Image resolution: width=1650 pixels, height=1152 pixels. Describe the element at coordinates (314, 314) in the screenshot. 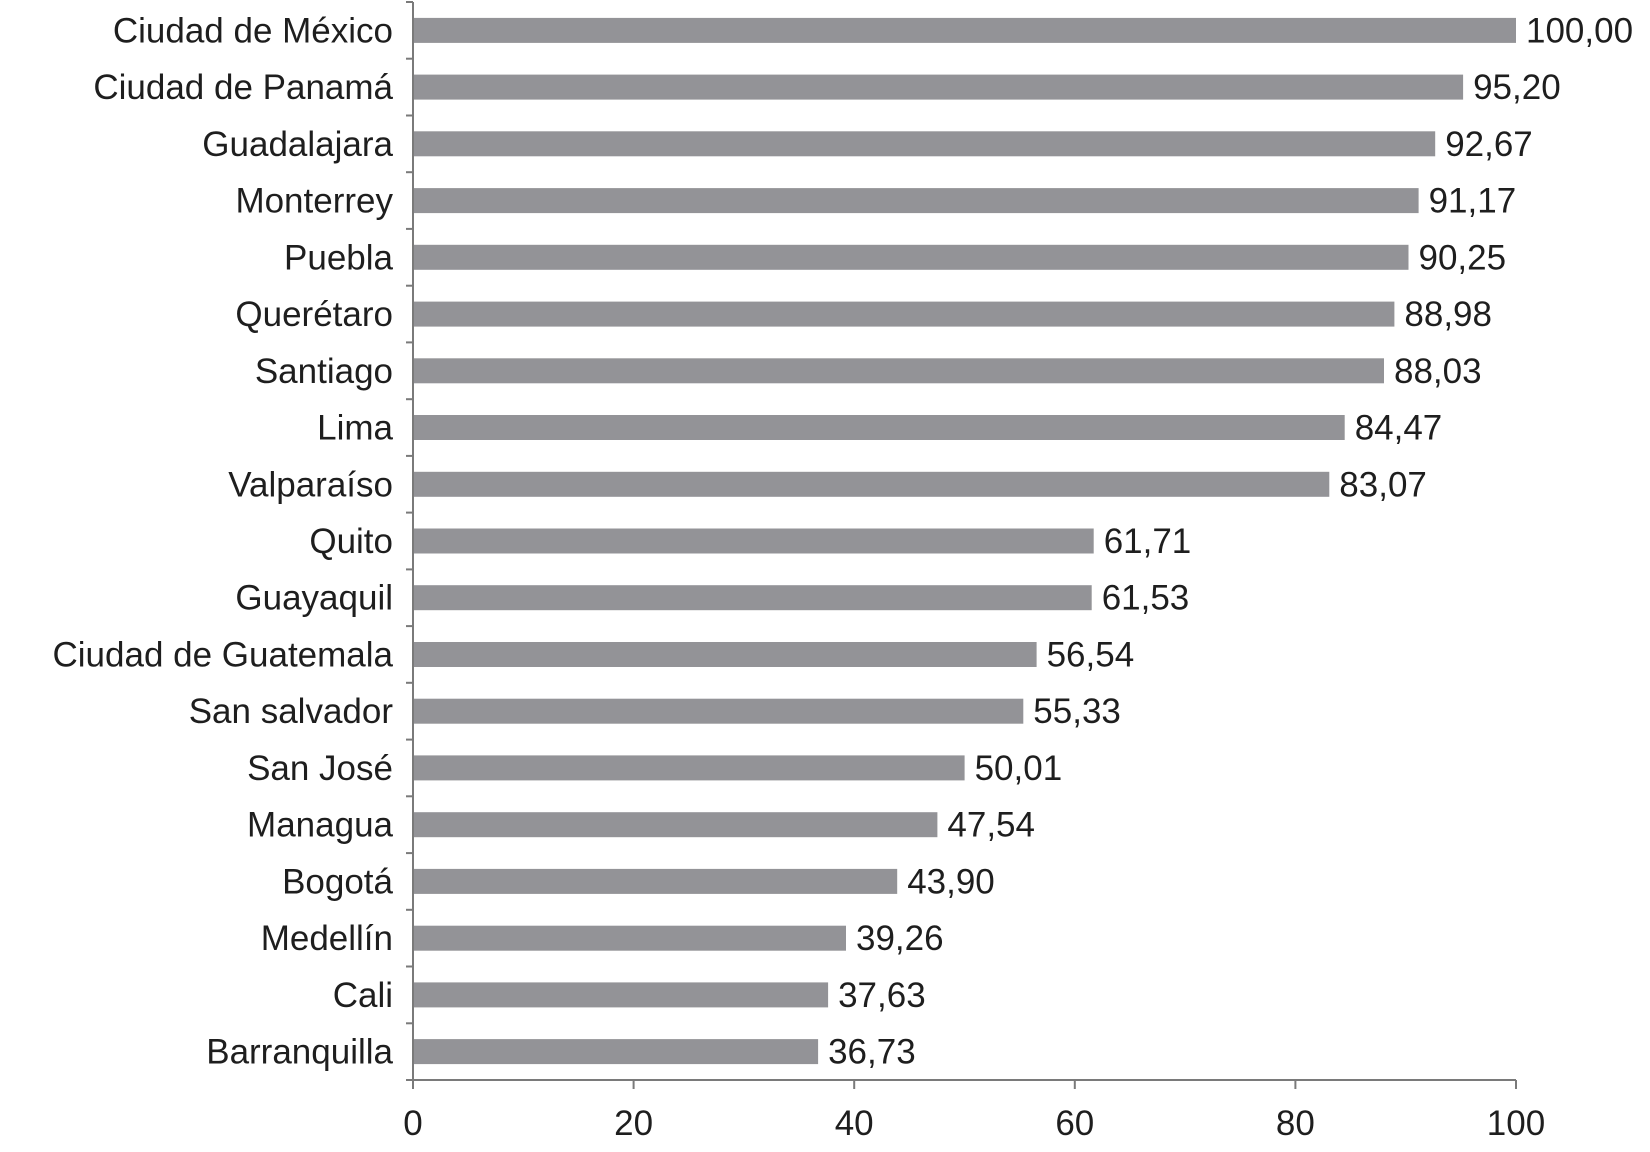

I see `category-label: Querétaro` at that location.